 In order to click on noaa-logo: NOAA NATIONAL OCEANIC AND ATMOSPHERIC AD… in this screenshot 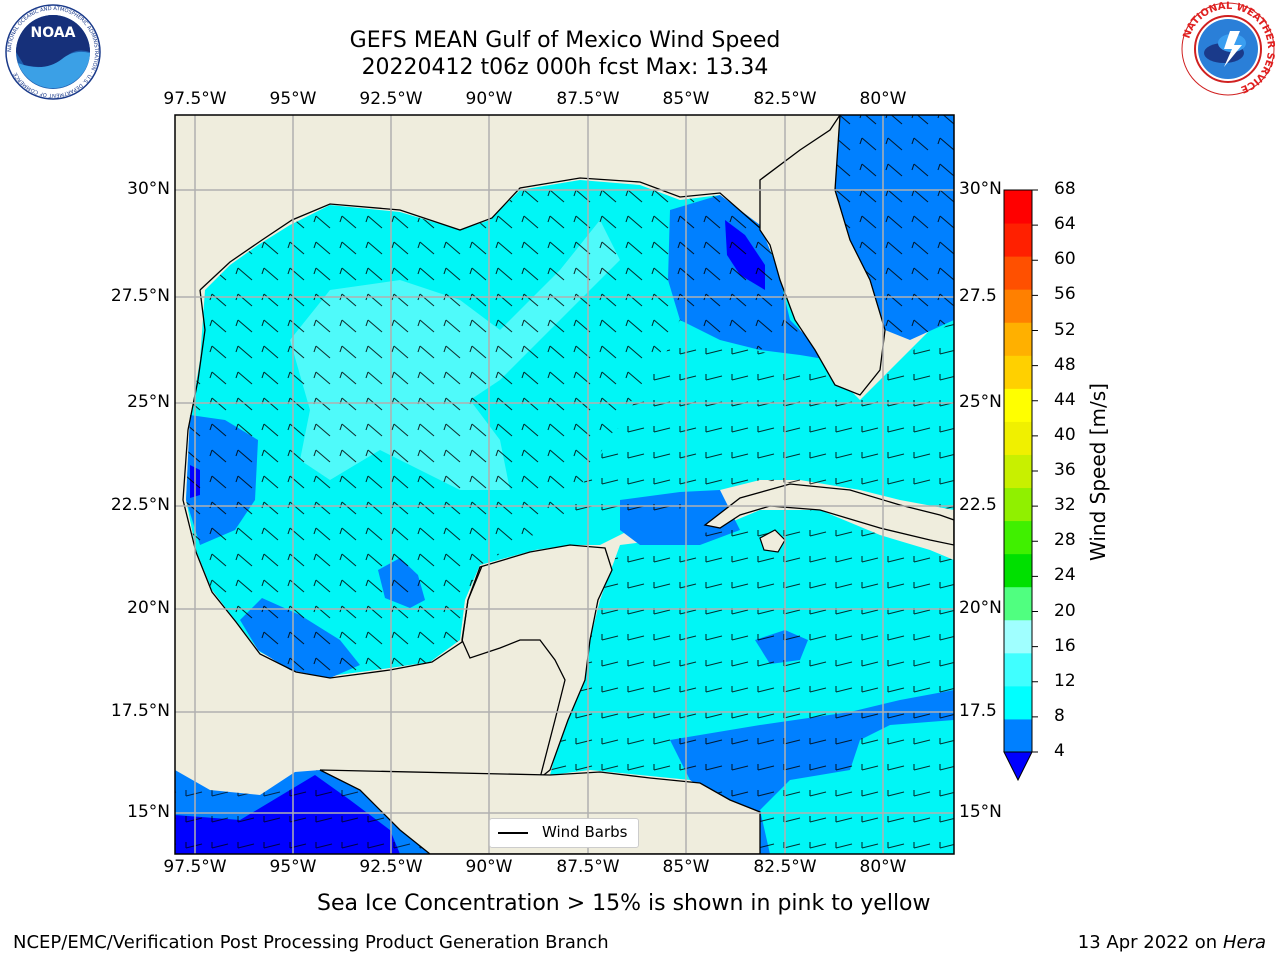, I will do `click(53, 52)`.